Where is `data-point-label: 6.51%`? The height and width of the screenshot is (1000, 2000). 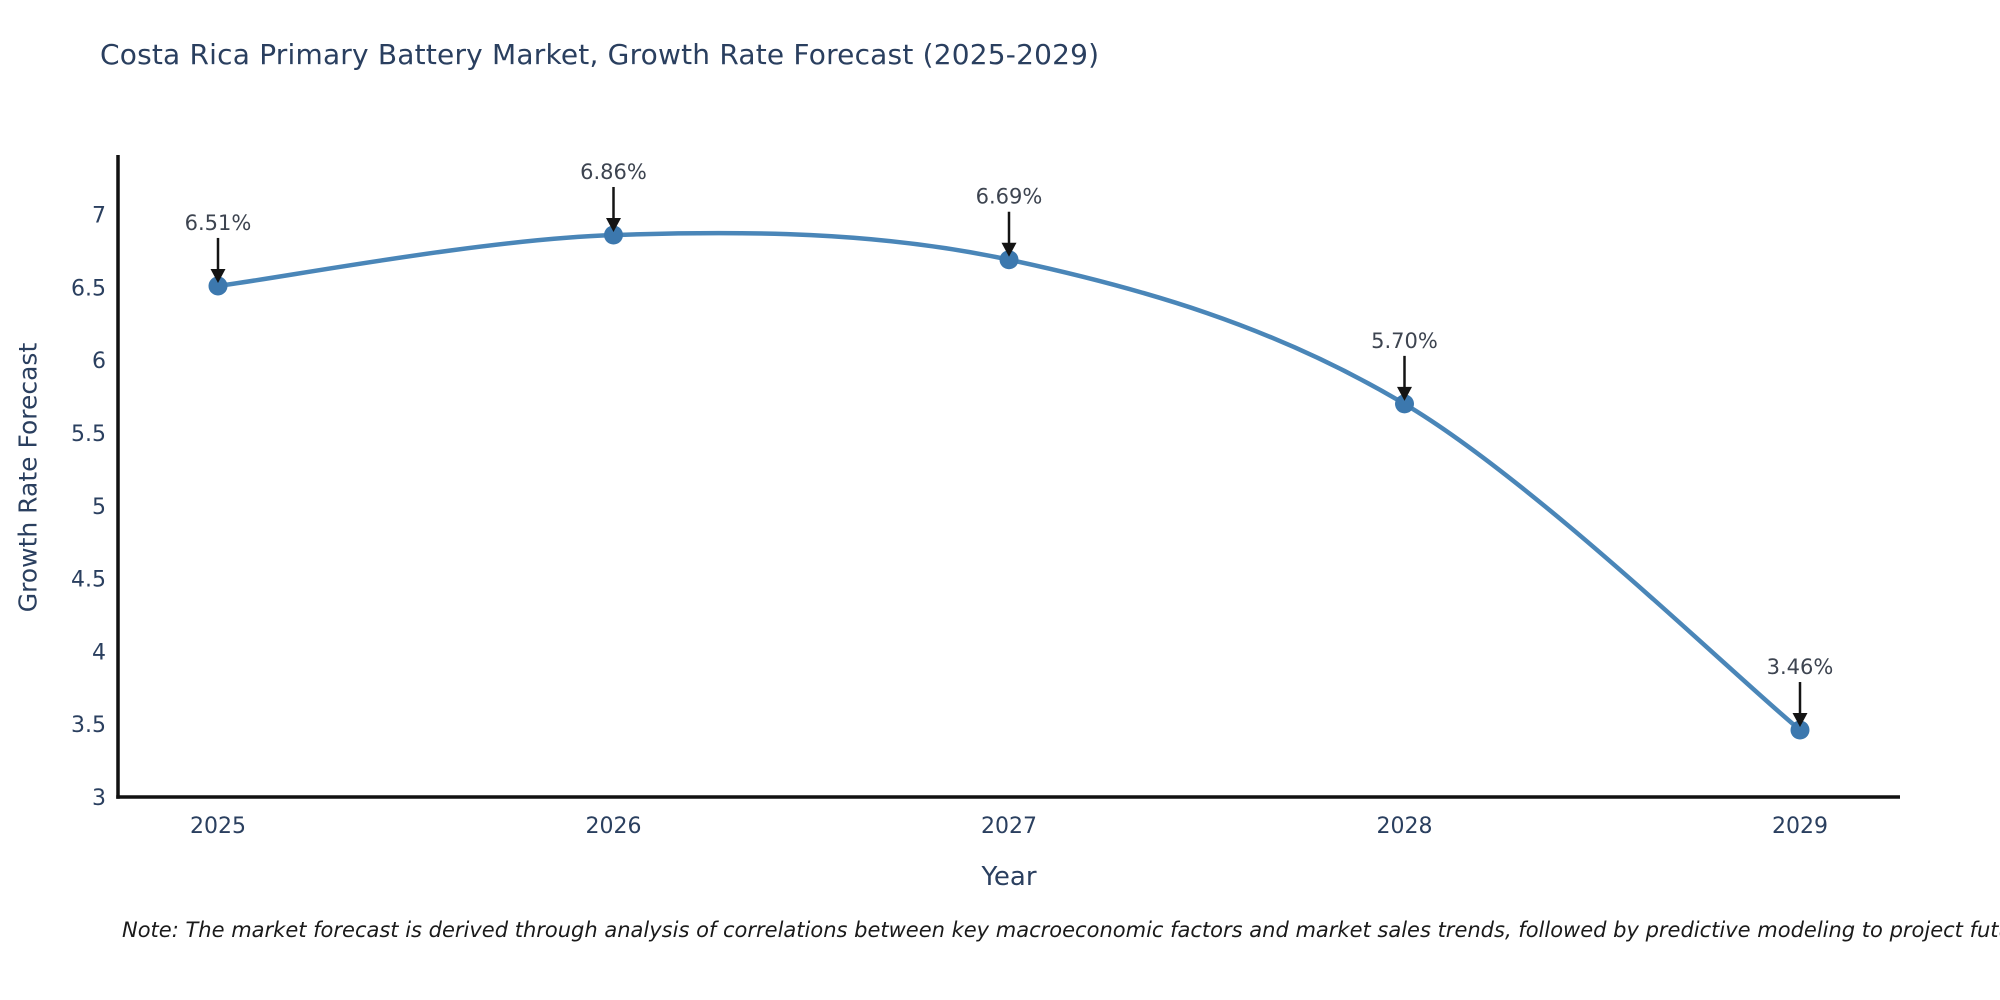
data-point-label: 6.51% is located at coordinates (218, 223).